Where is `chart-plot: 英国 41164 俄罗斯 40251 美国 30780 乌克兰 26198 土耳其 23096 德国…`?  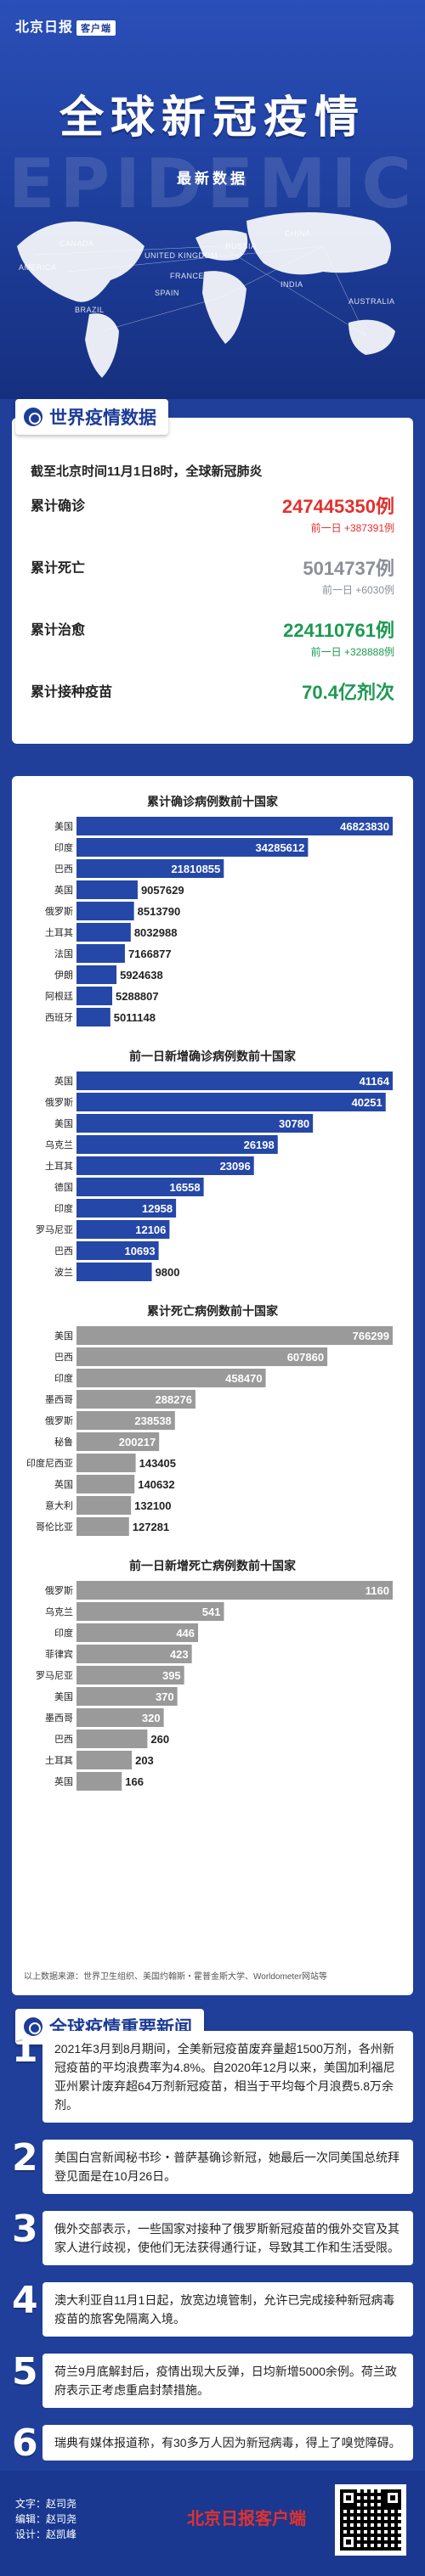
chart-plot: 英国 41164 俄罗斯 40251 美国 30780 乌克兰 26198 土耳其 23096 德国… is located at coordinates (214, 1176).